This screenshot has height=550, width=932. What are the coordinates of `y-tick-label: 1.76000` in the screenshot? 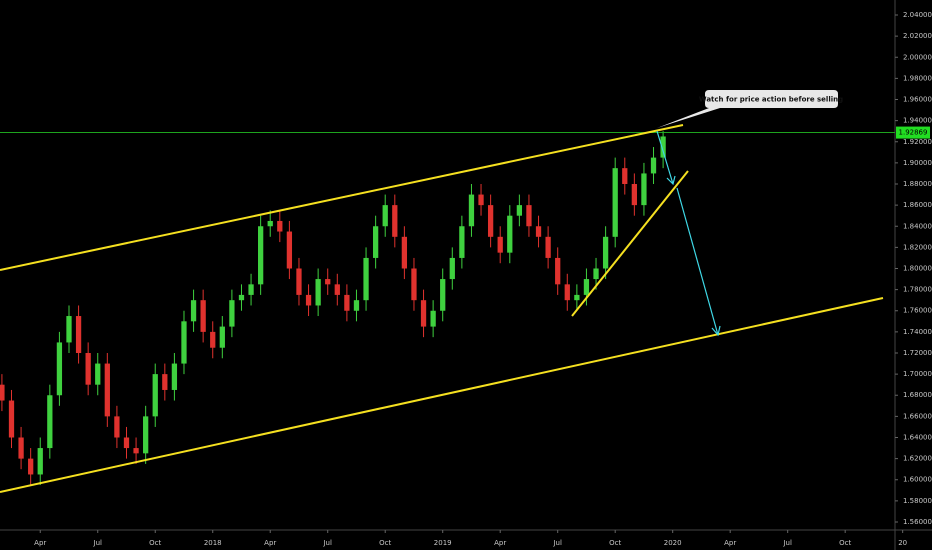 It's located at (917, 311).